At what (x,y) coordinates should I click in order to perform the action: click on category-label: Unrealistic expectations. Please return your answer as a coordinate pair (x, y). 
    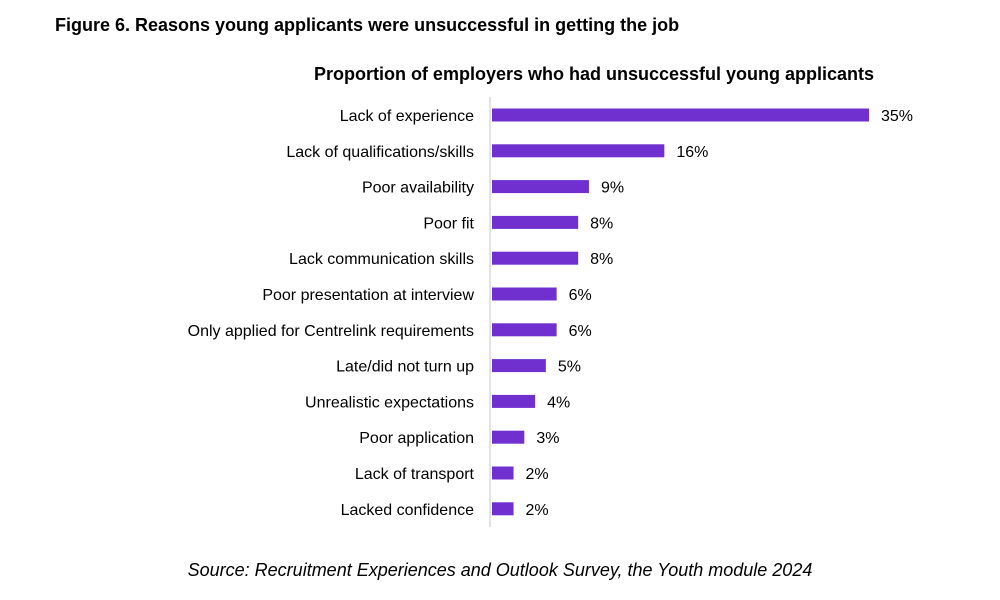
    Looking at the image, I should click on (389, 402).